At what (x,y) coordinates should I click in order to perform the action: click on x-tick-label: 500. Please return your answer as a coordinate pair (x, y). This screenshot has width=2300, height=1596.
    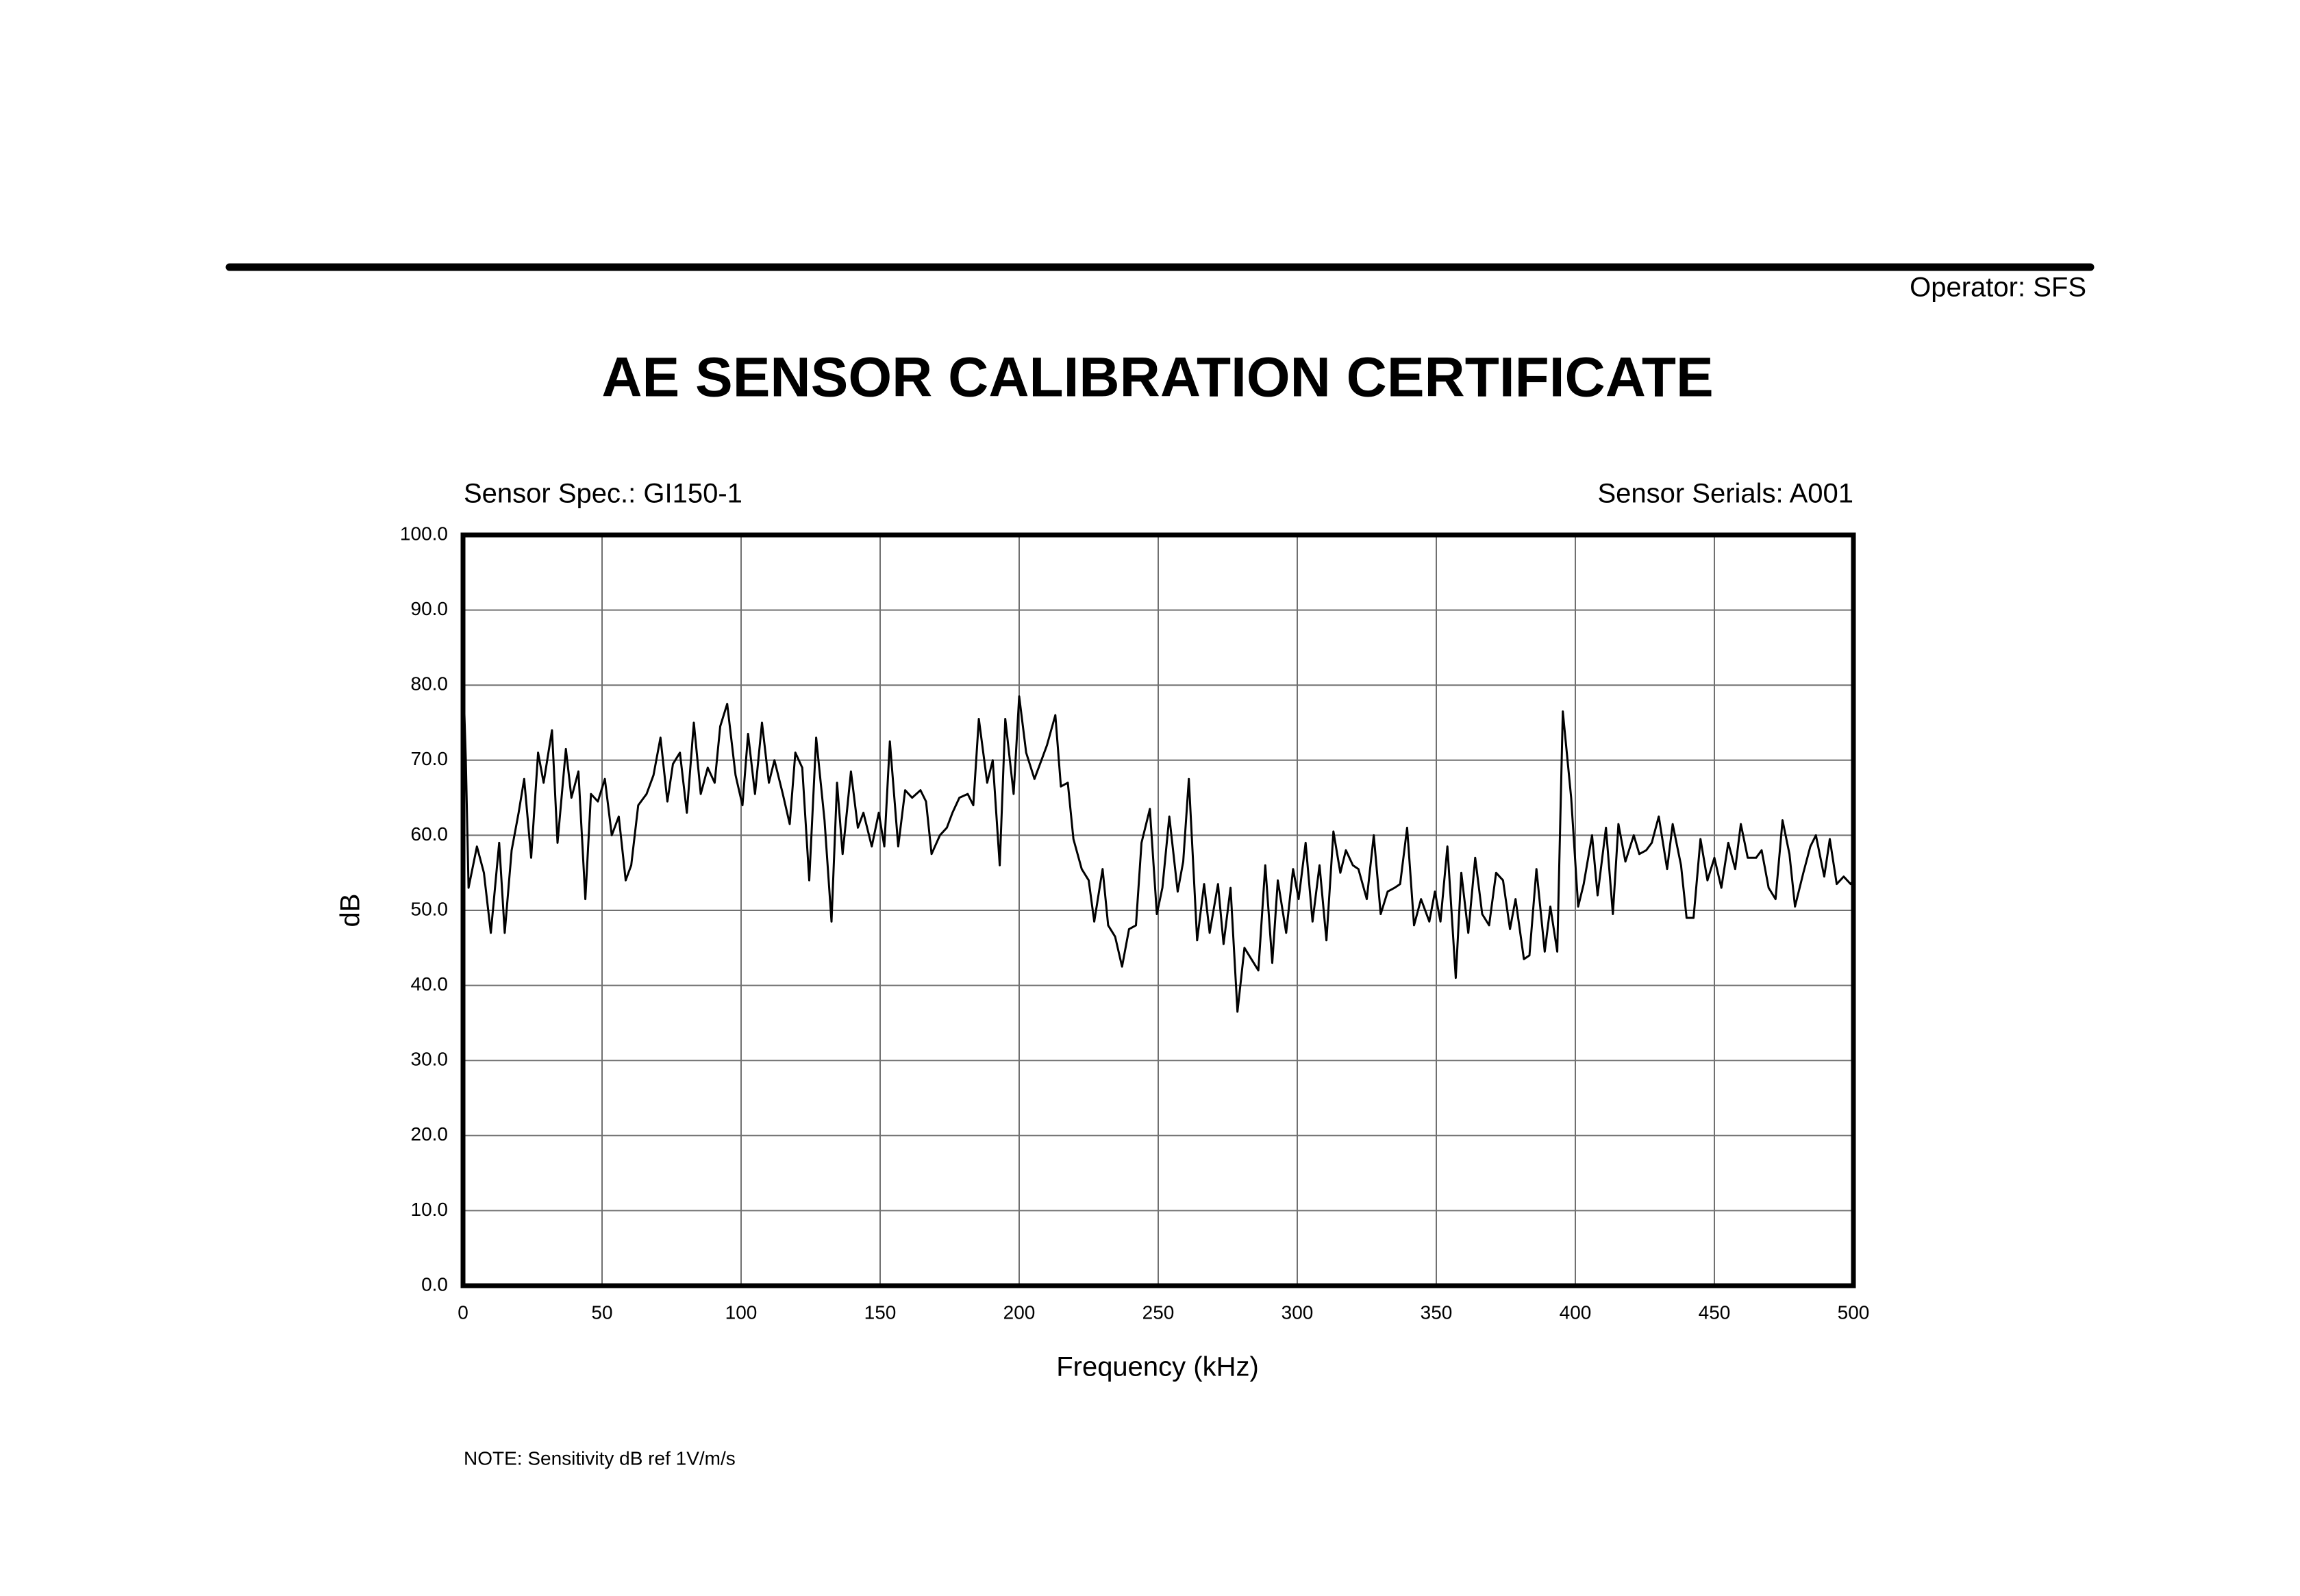
    Looking at the image, I should click on (1854, 1312).